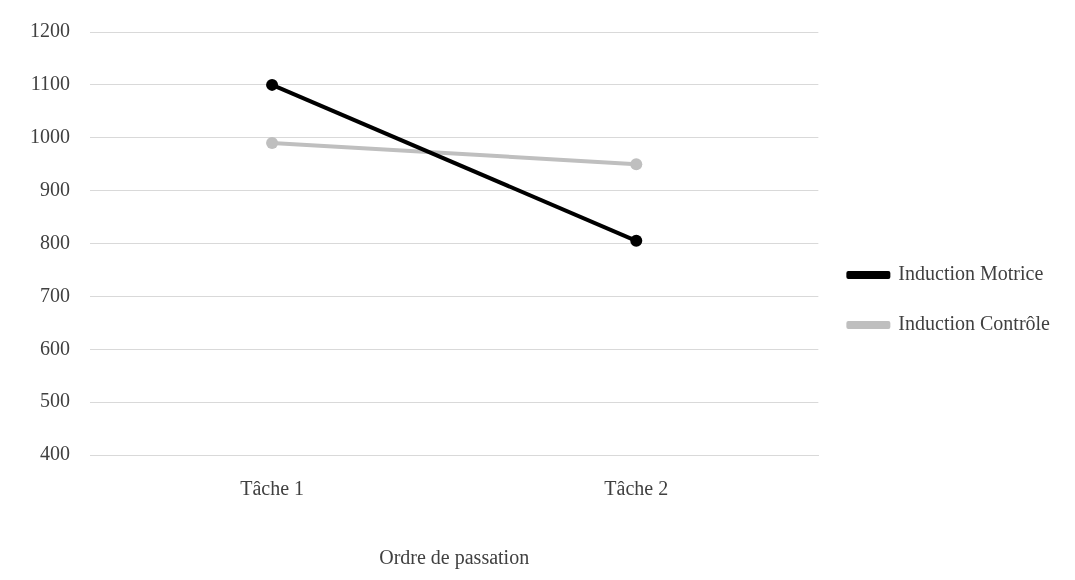 The image size is (1075, 580). What do you see at coordinates (55, 453) in the screenshot?
I see `y-tick-label: 400` at bounding box center [55, 453].